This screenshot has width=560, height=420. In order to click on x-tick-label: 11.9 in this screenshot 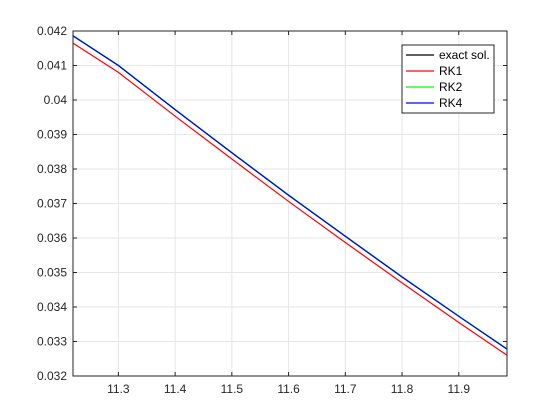, I will do `click(459, 389)`.